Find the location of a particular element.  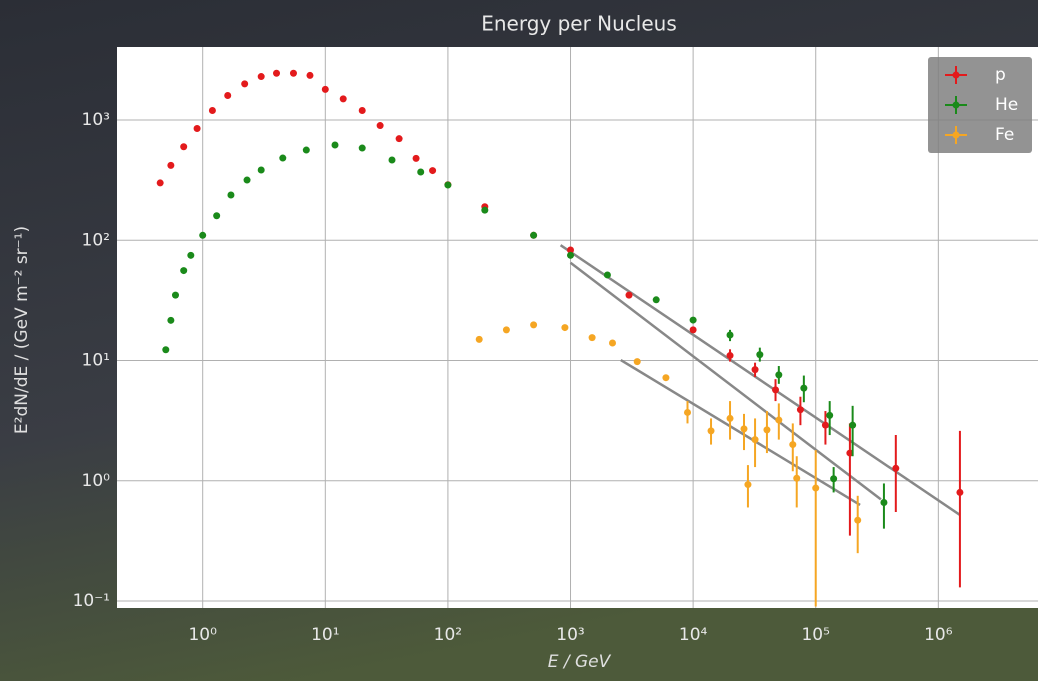

x-tick-label: 10⁴ is located at coordinates (693, 635).